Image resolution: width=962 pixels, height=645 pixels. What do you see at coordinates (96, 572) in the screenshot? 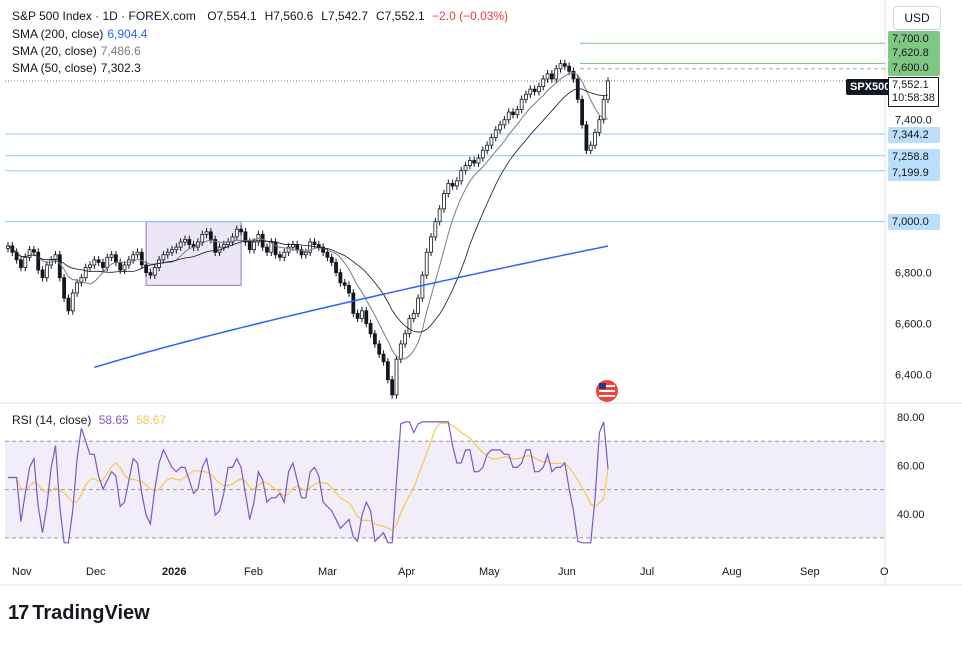
I see `time-tick: Dec` at bounding box center [96, 572].